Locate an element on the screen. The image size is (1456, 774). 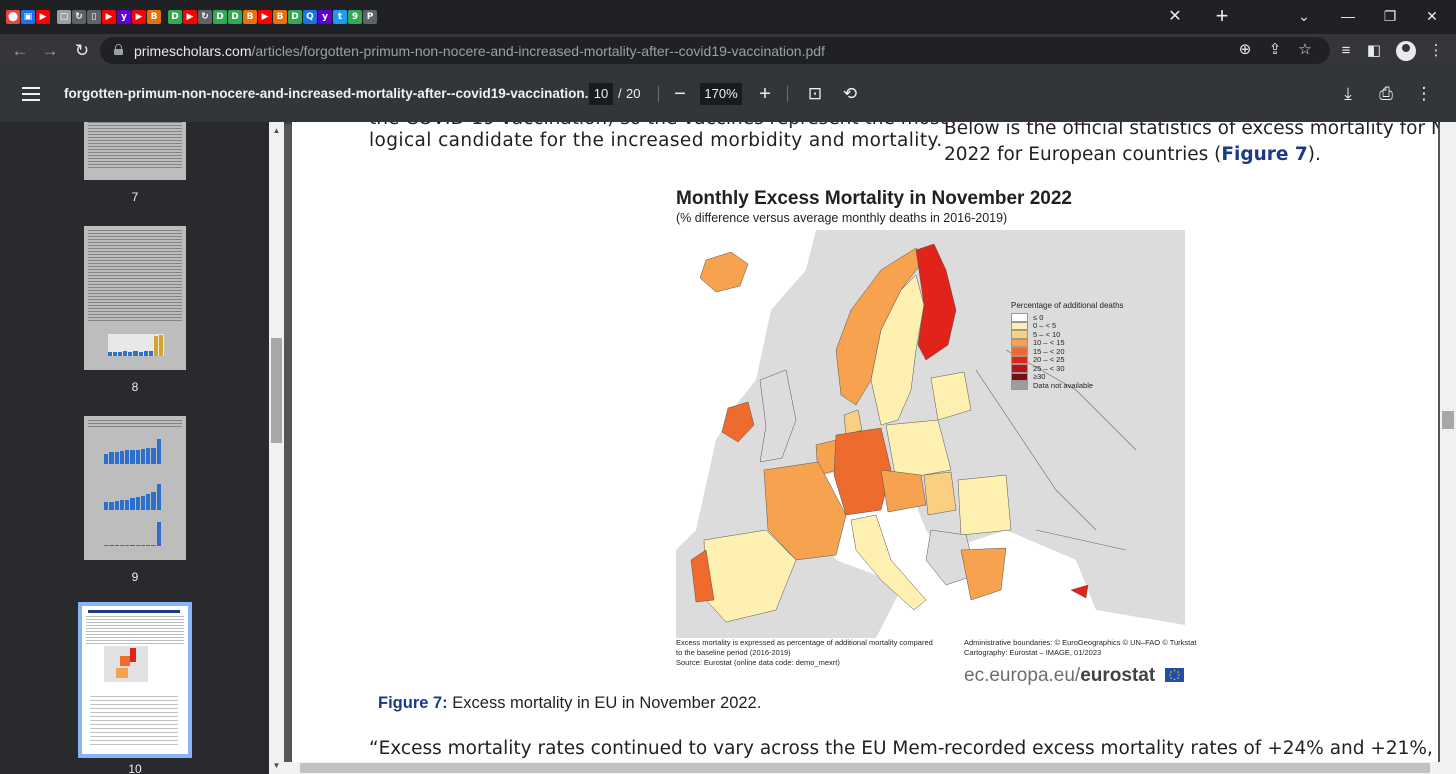
close-window-button: ✕ is located at coordinates (1432, 16).